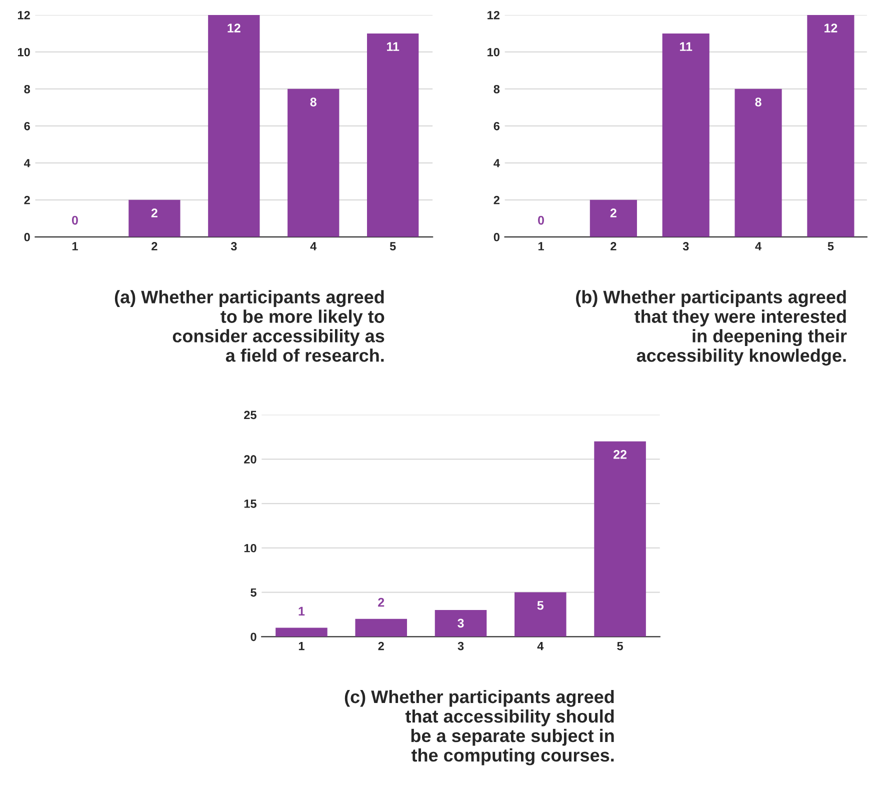  Describe the element at coordinates (479, 728) in the screenshot. I see `text: (c) Whether participants agreed that accessibility should be a separate subject in the computing courses.` at that location.